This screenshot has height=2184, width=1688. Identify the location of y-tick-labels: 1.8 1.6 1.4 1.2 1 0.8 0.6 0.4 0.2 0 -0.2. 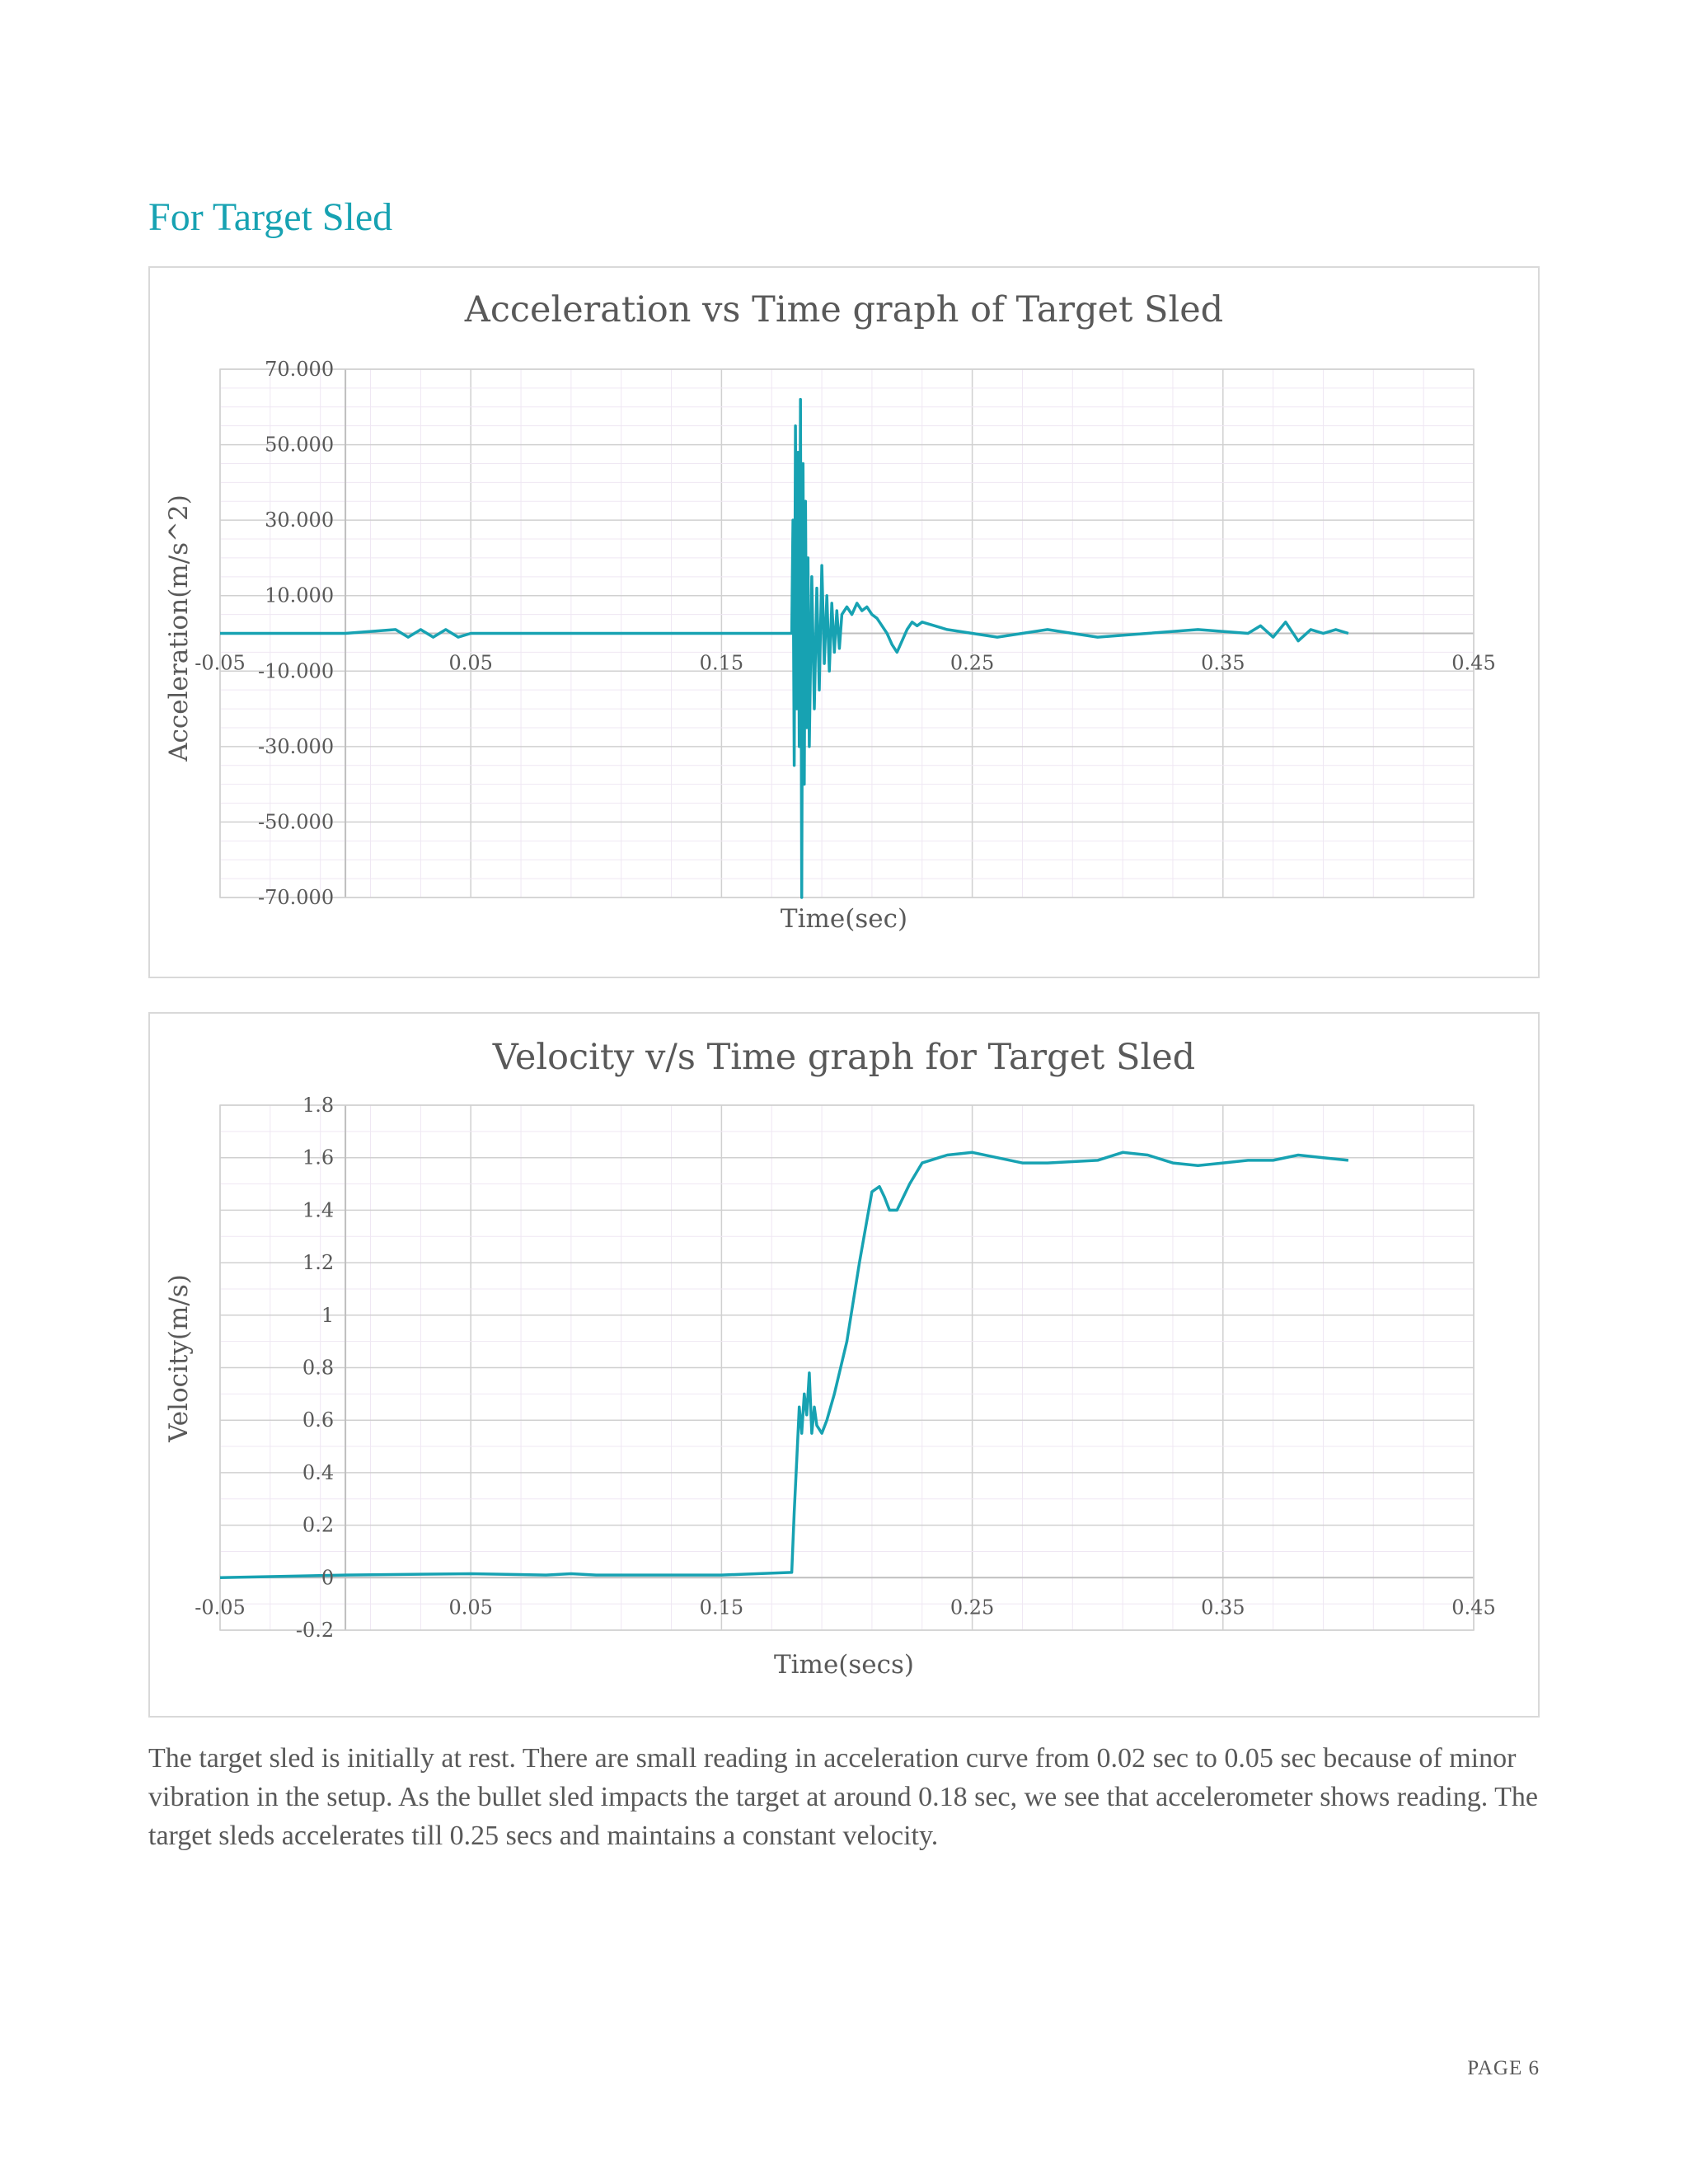
(315, 1368).